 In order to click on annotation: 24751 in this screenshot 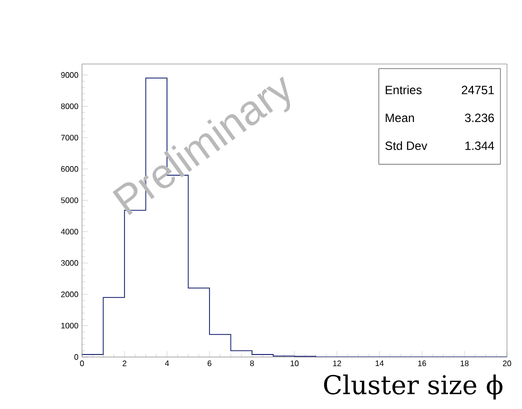, I will do `click(478, 90)`.